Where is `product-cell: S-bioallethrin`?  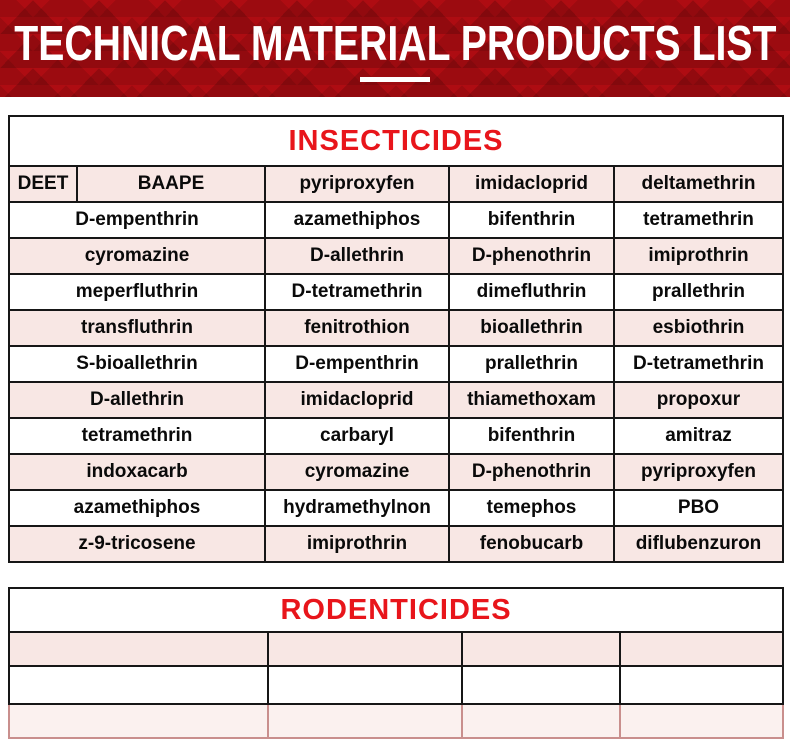
product-cell: S-bioallethrin is located at coordinates (137, 364).